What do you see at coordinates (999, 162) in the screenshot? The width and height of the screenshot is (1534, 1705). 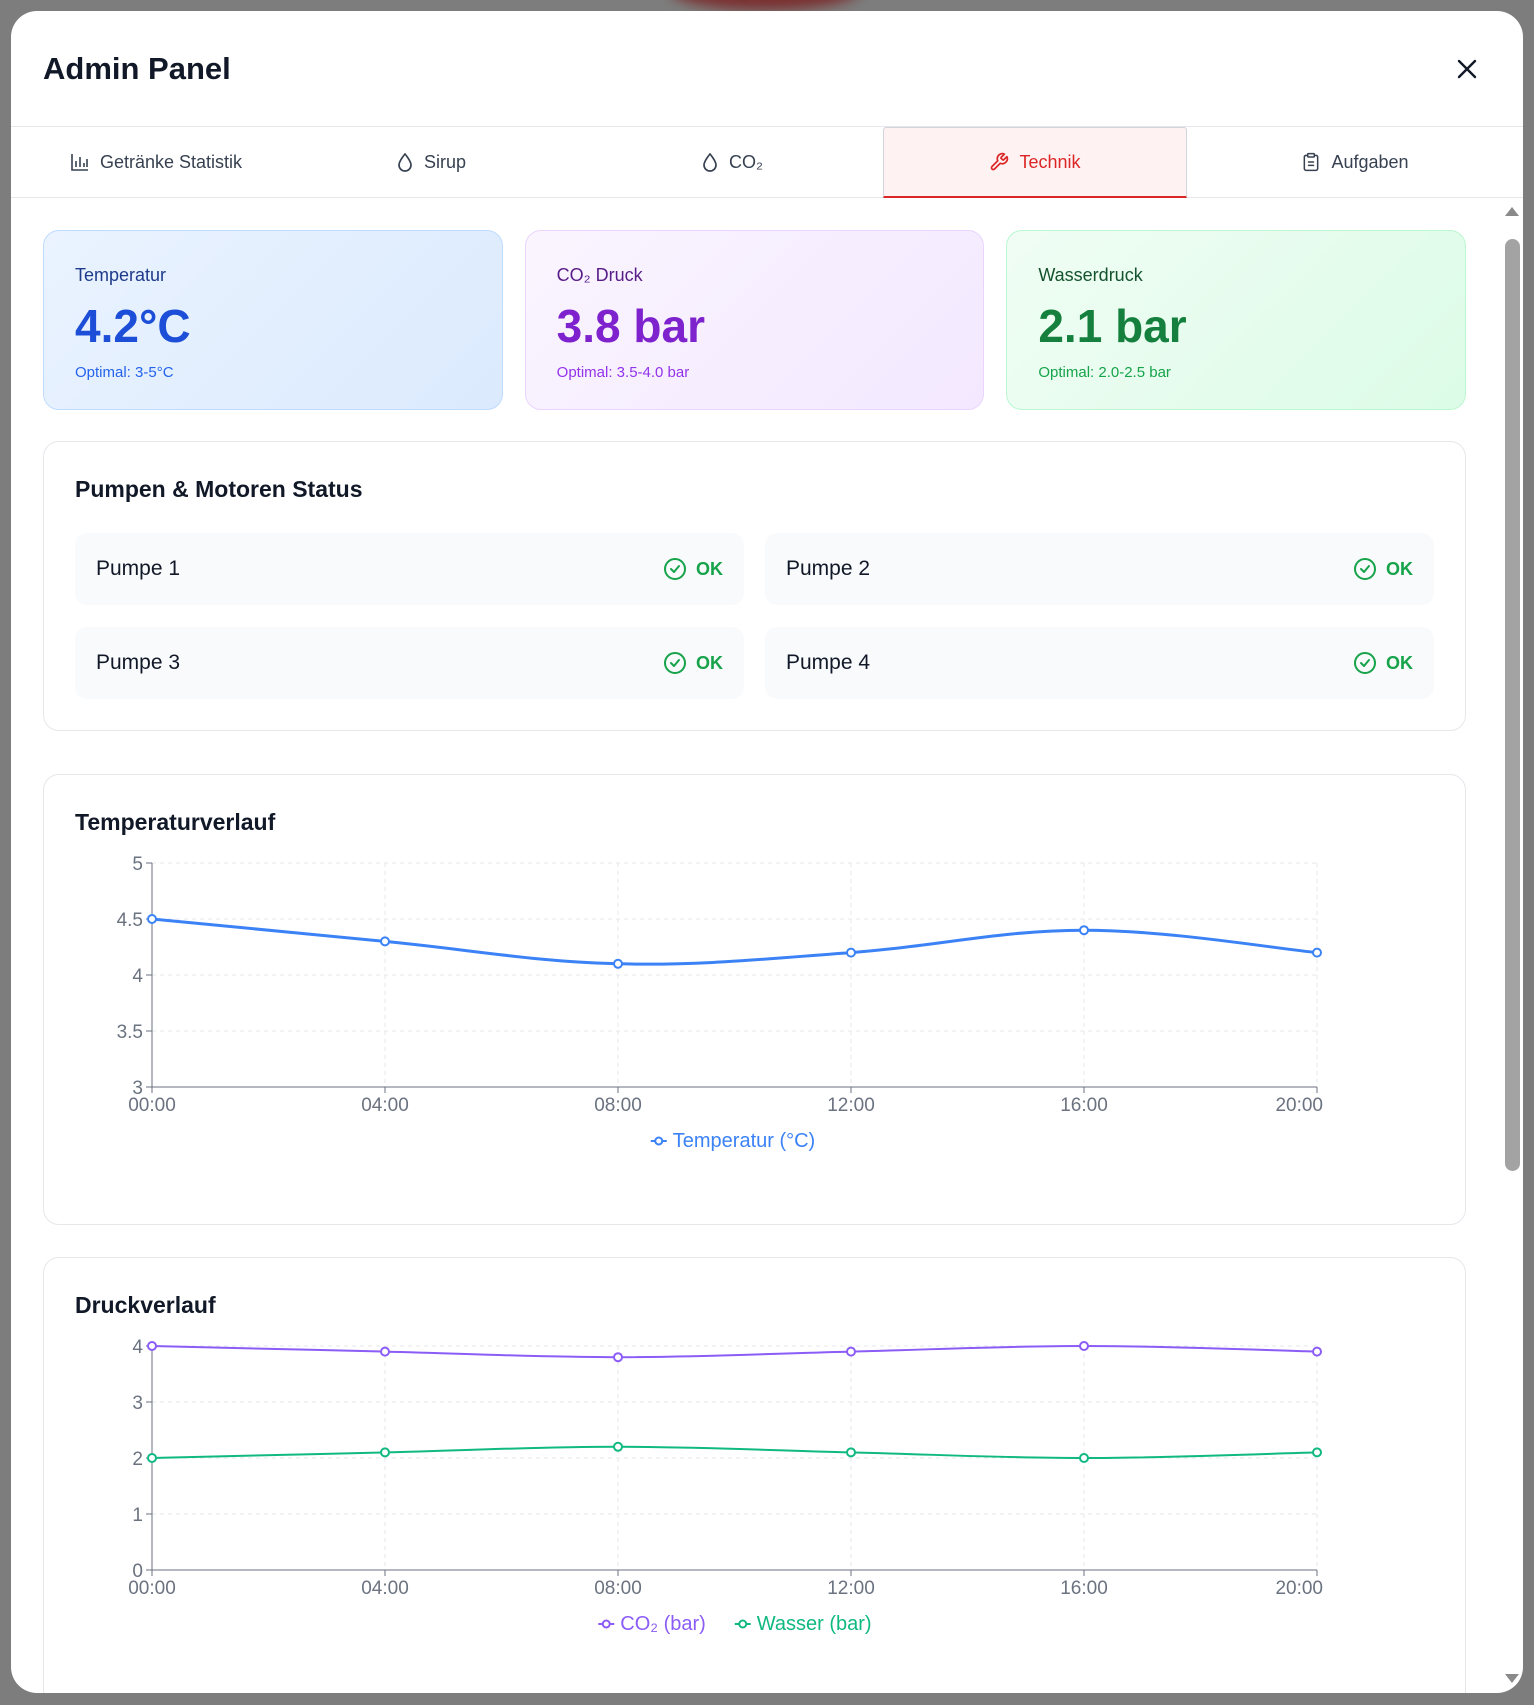 I see `wrench-icon` at bounding box center [999, 162].